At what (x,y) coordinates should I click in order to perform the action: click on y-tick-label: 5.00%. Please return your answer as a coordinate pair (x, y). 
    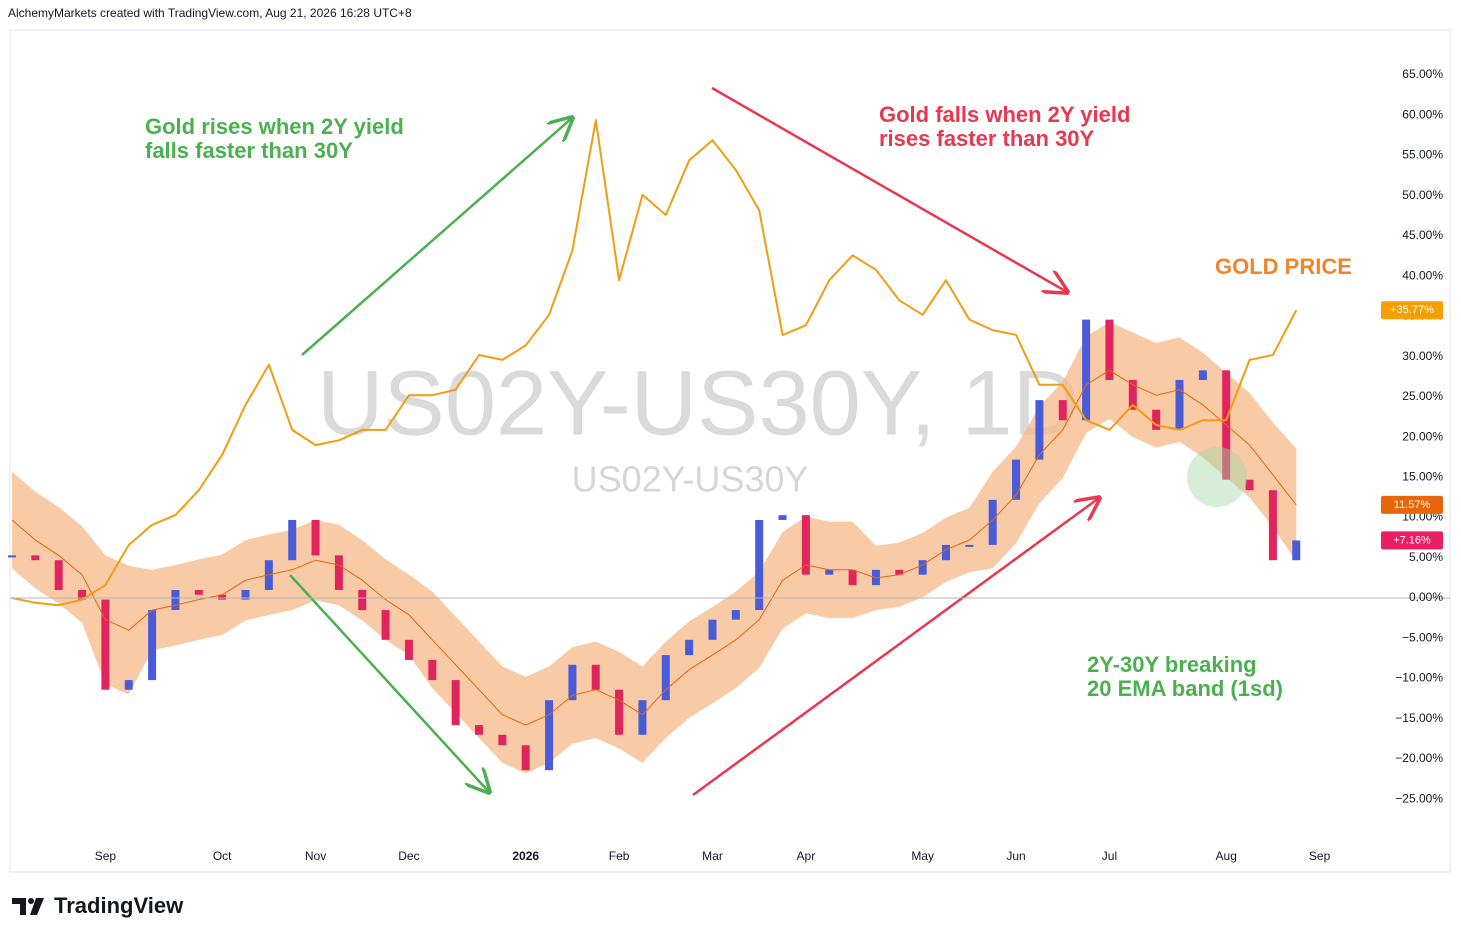
    Looking at the image, I should click on (1426, 557).